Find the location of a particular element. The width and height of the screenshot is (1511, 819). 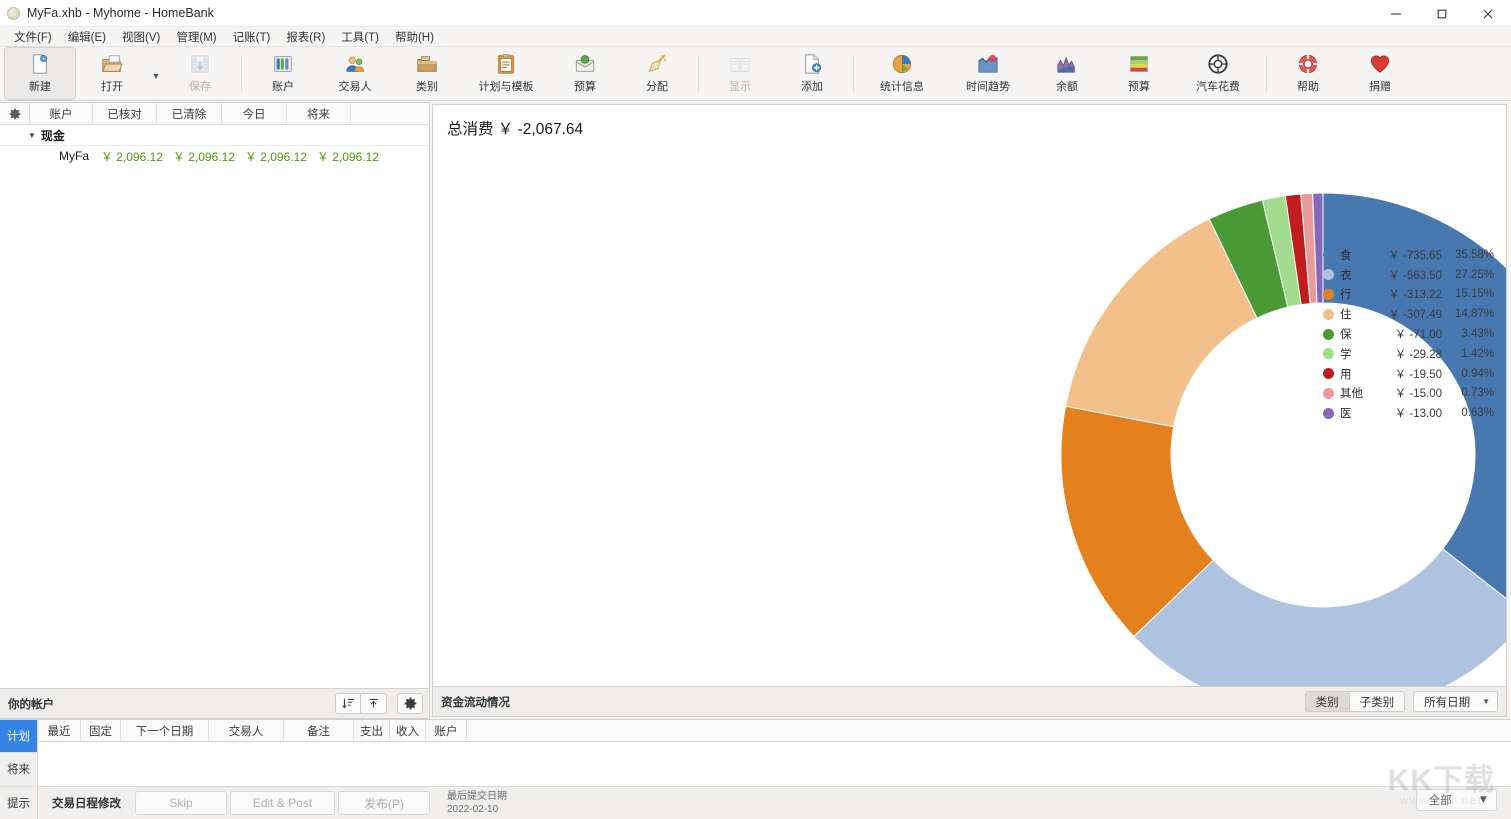

toolbar-button-add: 添加 is located at coordinates (812, 73).